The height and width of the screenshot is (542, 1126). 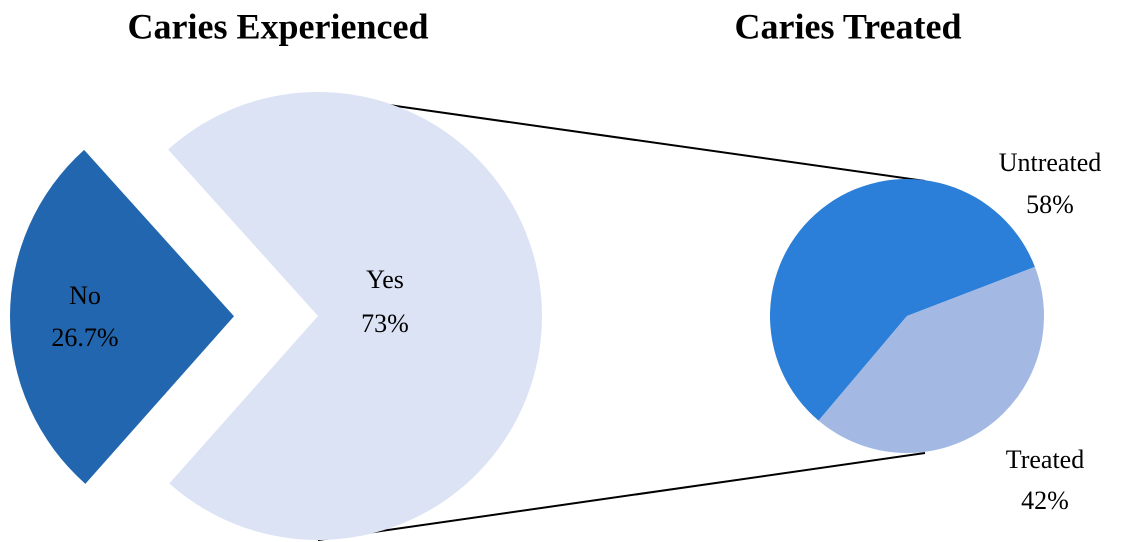 What do you see at coordinates (1050, 204) in the screenshot?
I see `slice-value-label: 58%` at bounding box center [1050, 204].